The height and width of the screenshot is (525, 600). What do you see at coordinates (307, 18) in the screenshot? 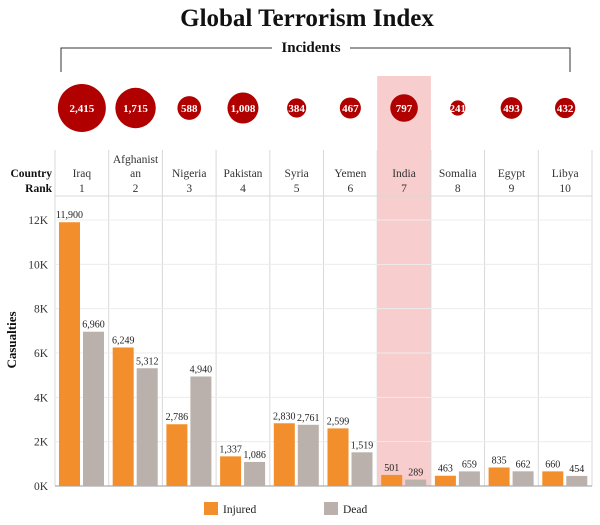
I see `chart-title: Global Terrorism Index` at bounding box center [307, 18].